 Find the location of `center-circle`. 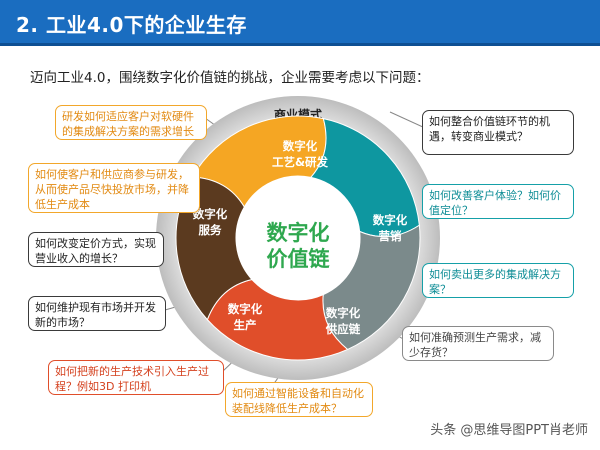

center-circle is located at coordinates (298, 238).